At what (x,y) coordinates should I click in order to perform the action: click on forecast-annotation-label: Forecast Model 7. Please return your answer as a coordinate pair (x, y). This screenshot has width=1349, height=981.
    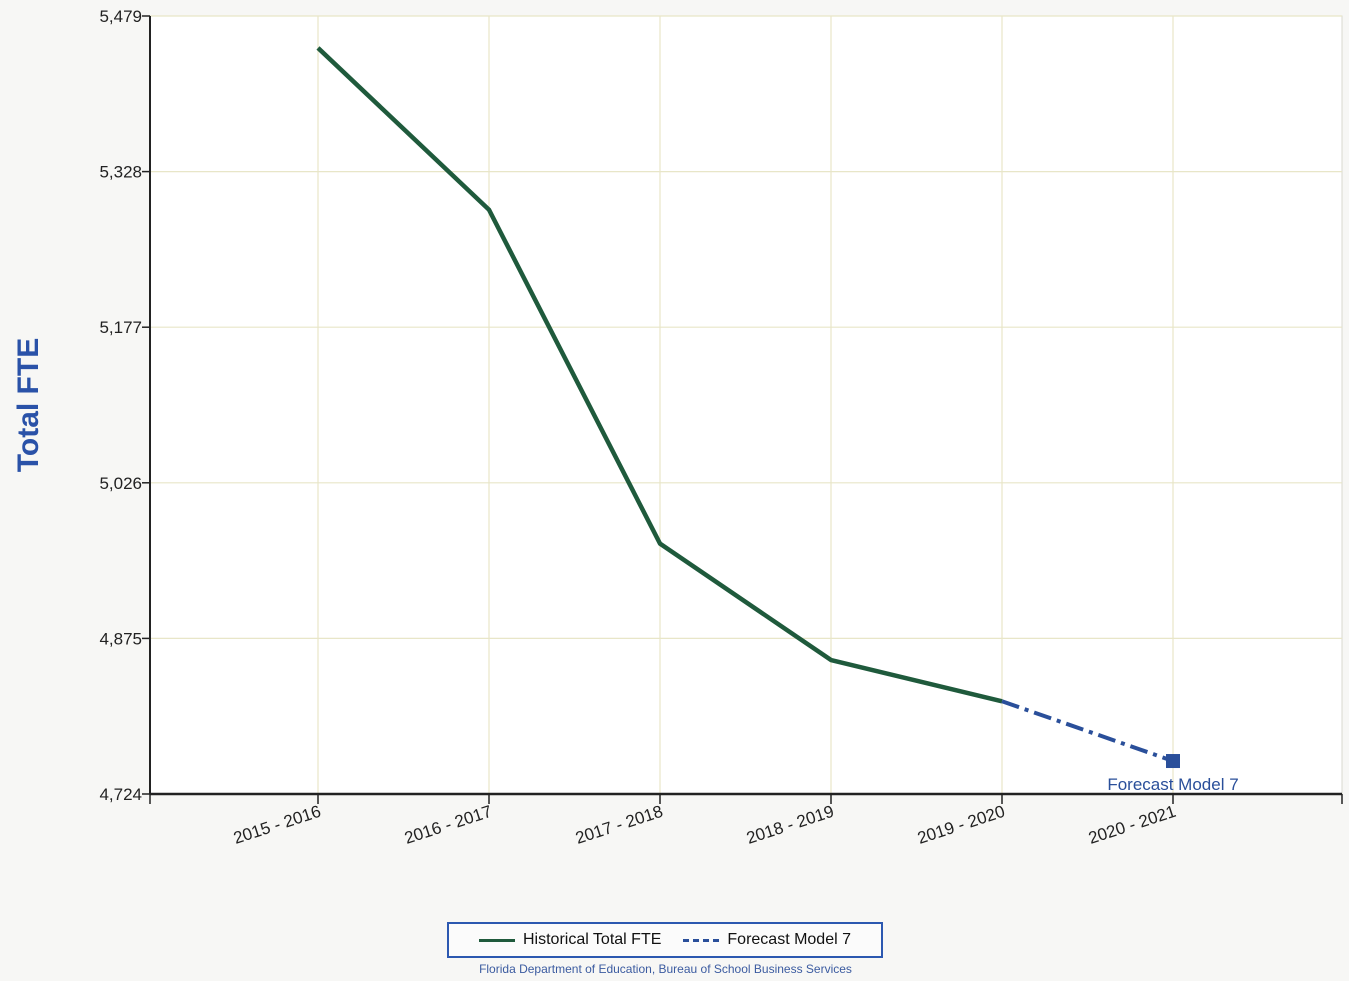
    Looking at the image, I should click on (1172, 784).